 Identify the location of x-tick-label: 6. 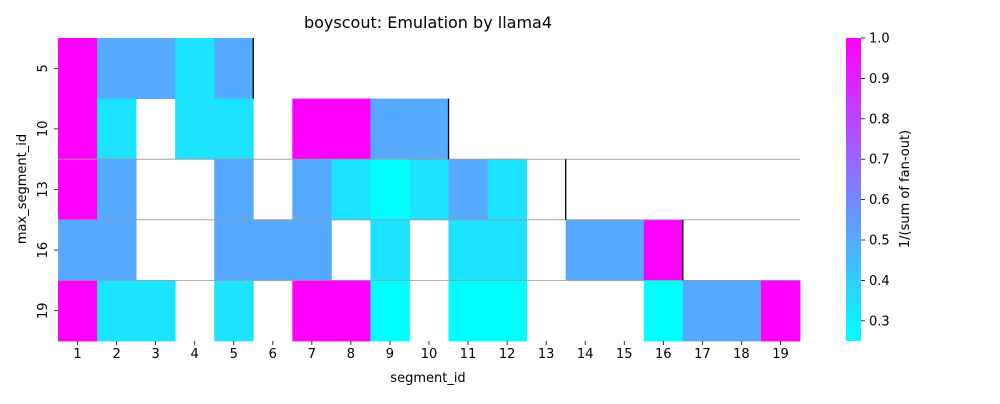
(273, 354).